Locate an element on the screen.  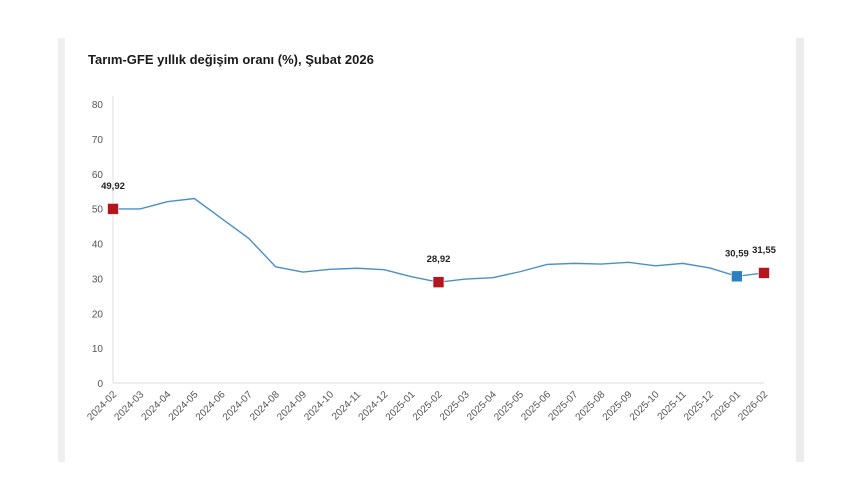
y-tick-label: 80 is located at coordinates (98, 105).